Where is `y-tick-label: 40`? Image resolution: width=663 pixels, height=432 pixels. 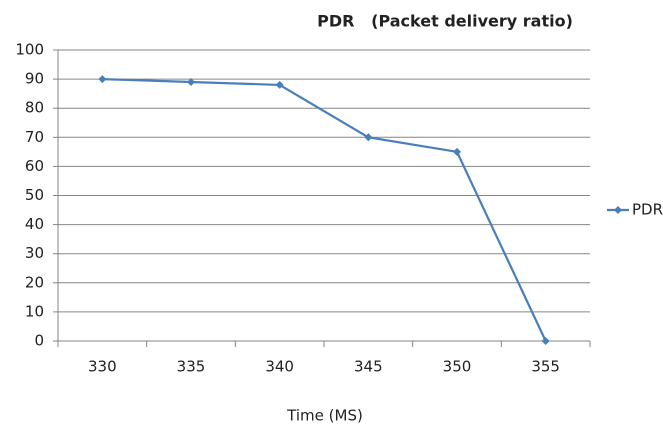
y-tick-label: 40 is located at coordinates (34, 224).